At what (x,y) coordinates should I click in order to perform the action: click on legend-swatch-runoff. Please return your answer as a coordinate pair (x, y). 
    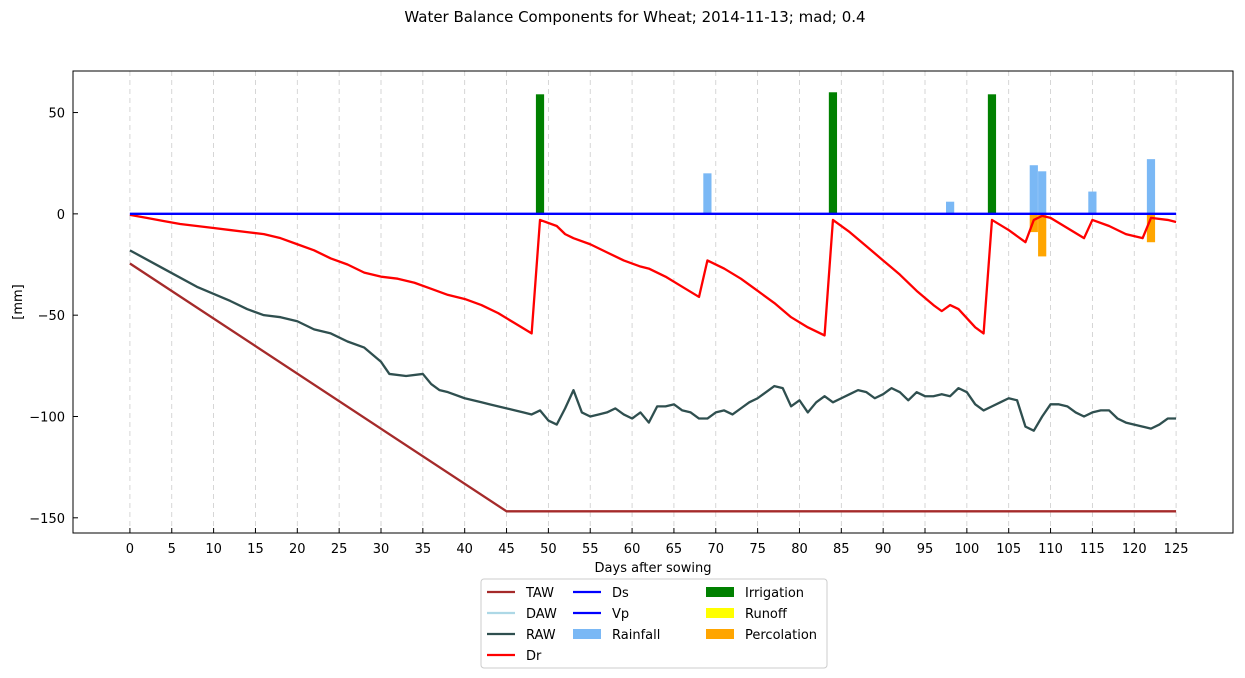
    Looking at the image, I should click on (720, 613).